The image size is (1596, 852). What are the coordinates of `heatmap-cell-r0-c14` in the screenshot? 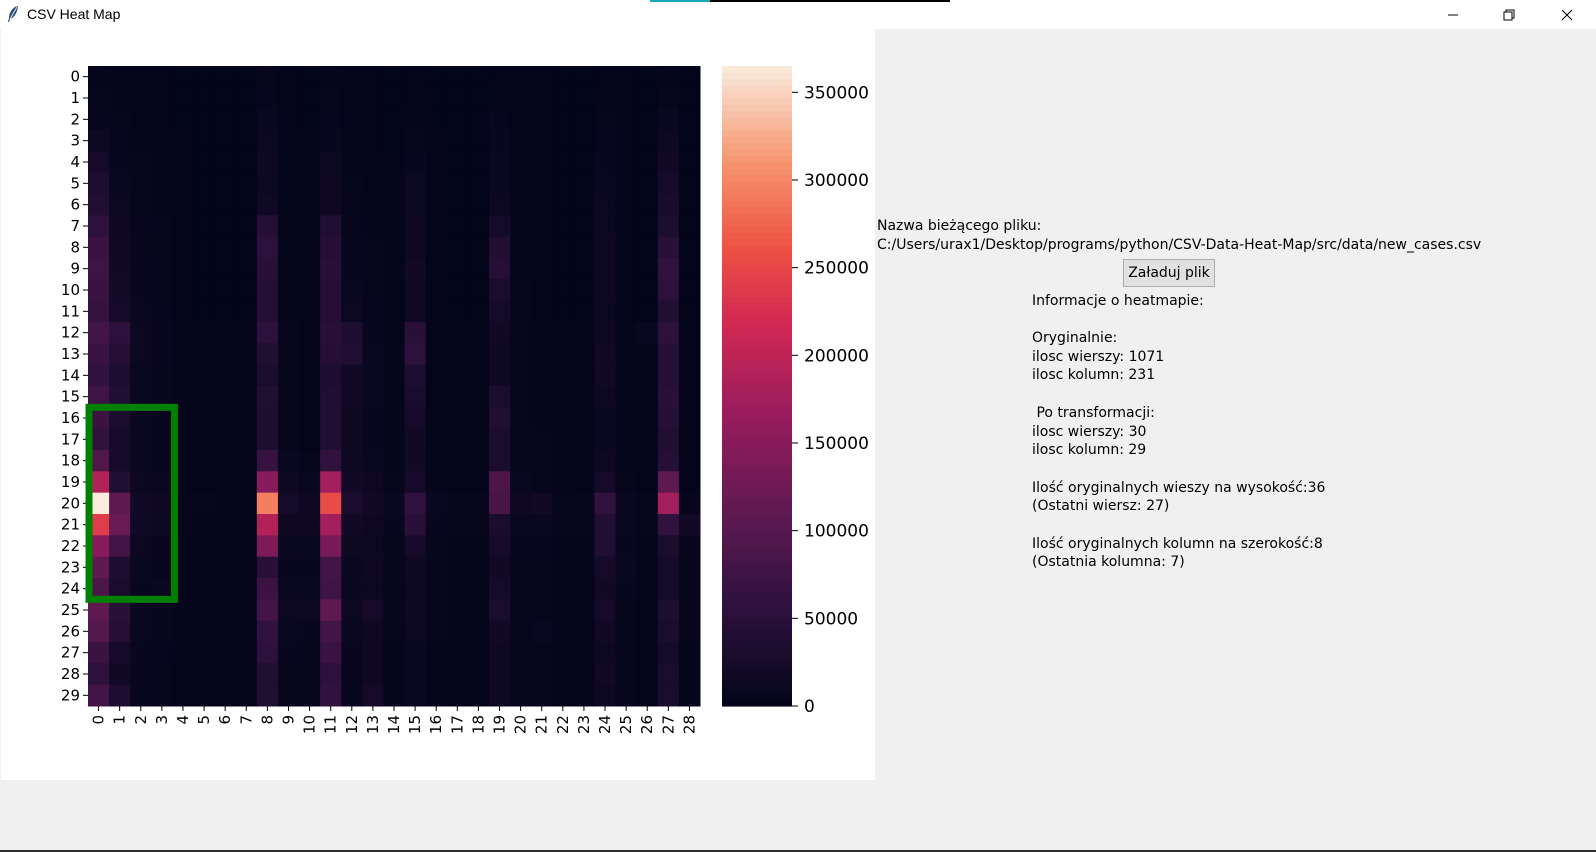 It's located at (394, 77).